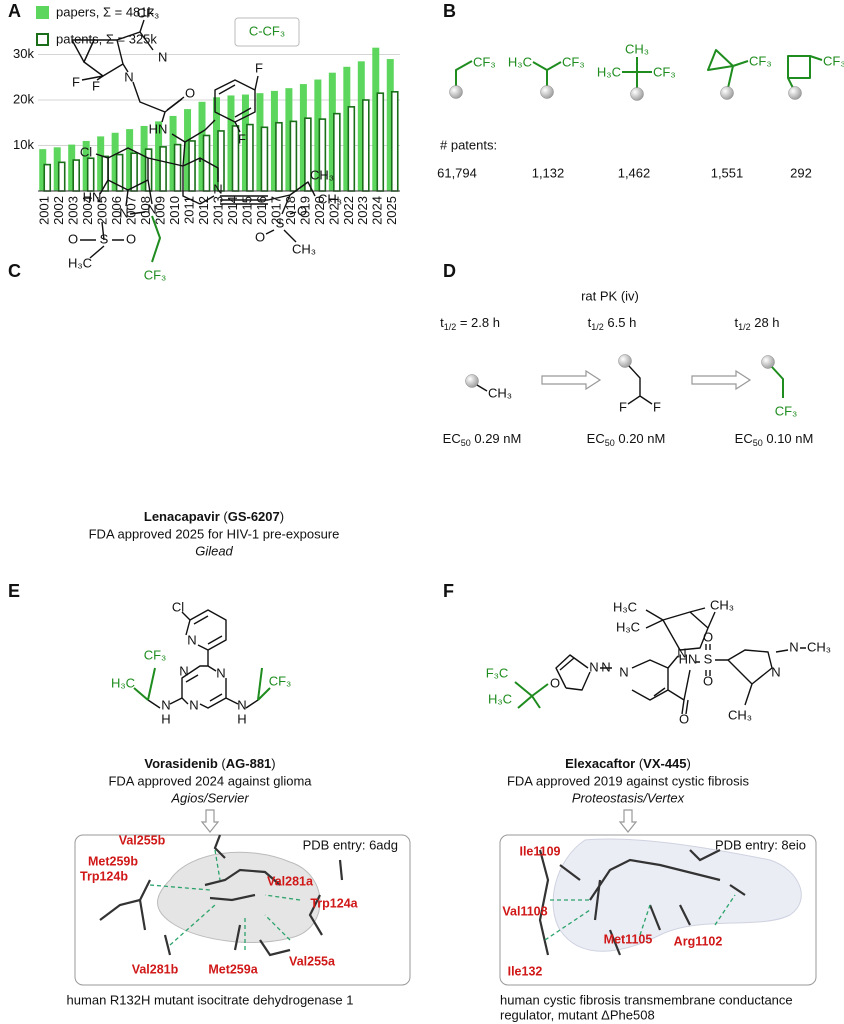 Image resolution: width=844 pixels, height=1024 pixels. Describe the element at coordinates (727, 172) in the screenshot. I see `patent-count: 1,551` at that location.